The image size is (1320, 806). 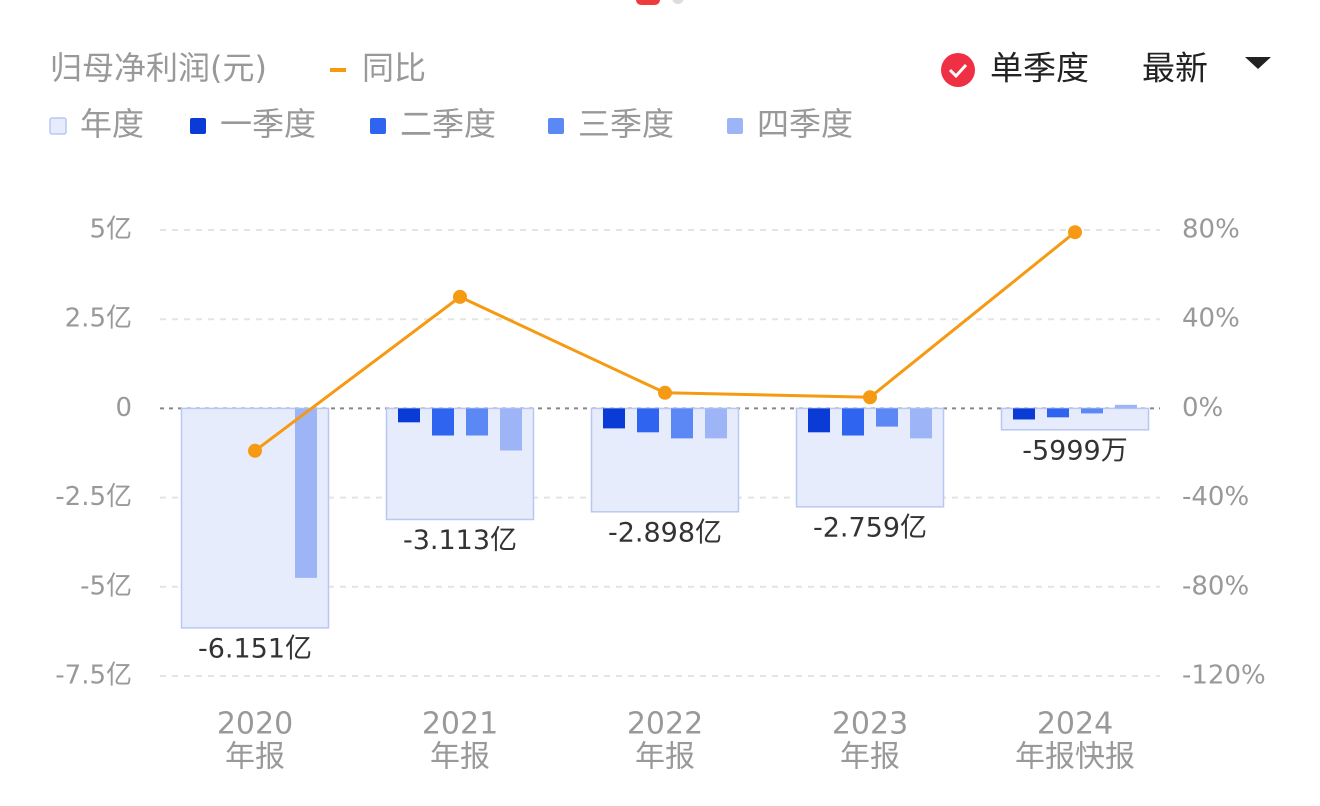 I want to click on legend-label: 年度, so click(x=112, y=124).